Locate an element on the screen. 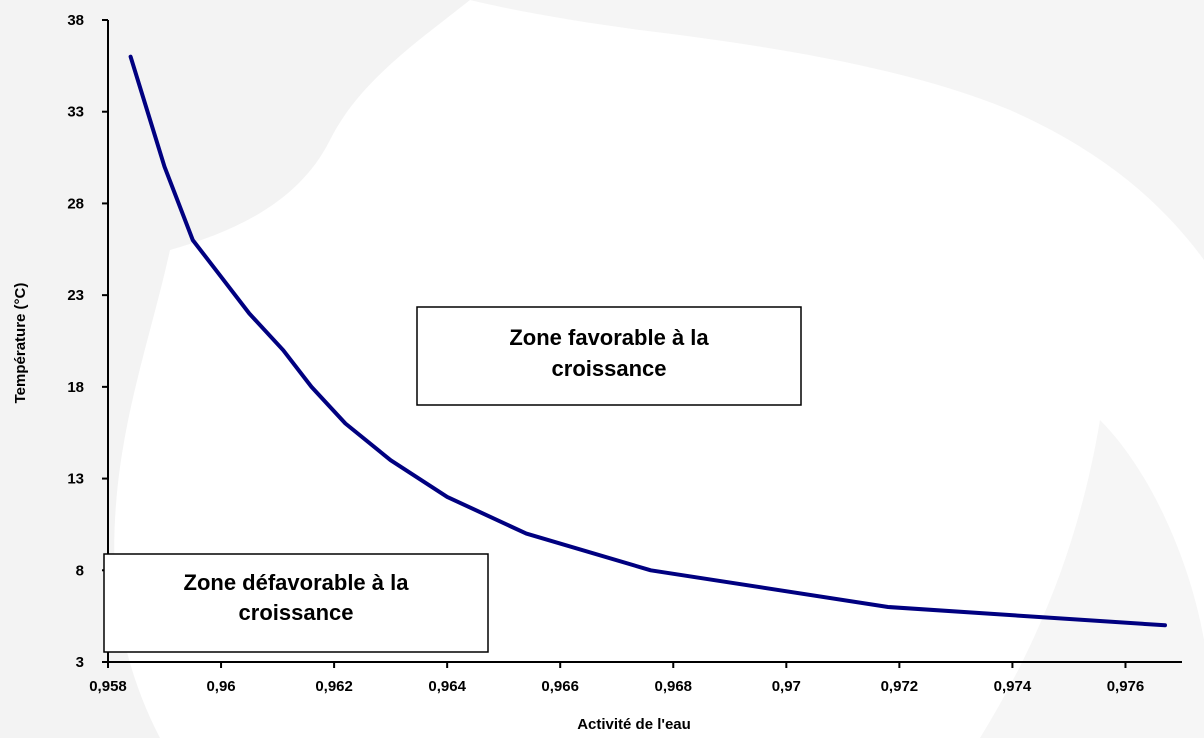  x-tick-label: 0,962 is located at coordinates (334, 686).